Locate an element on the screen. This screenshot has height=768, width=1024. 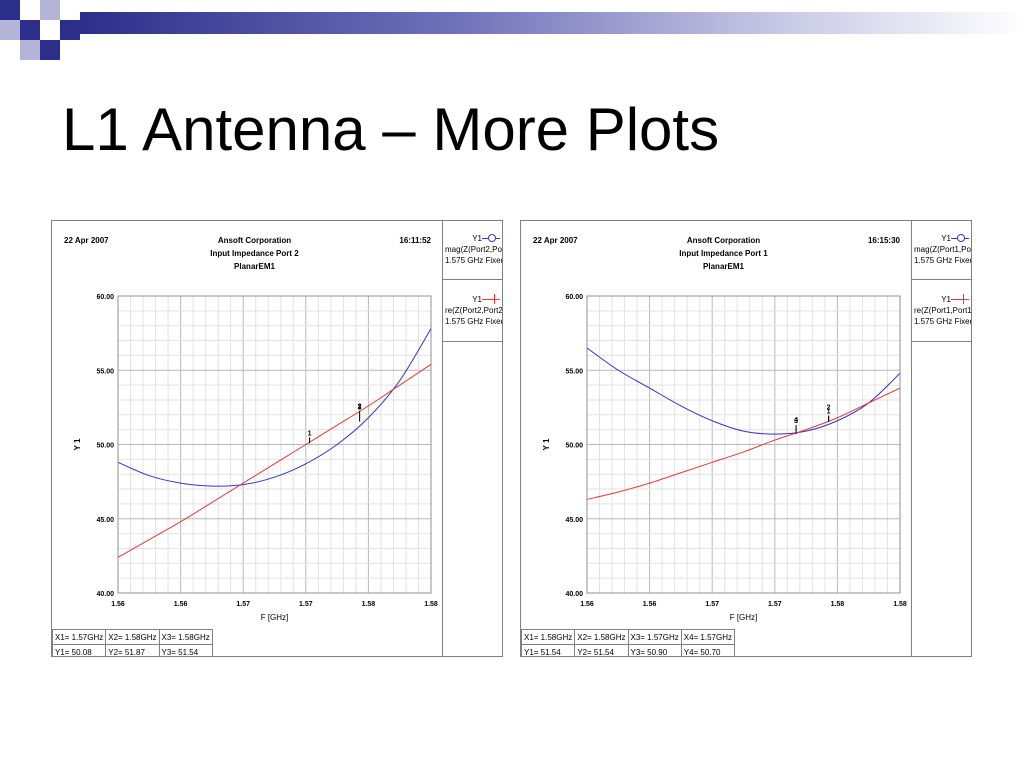
chart-subtitle: Input Impedance Port 1 is located at coordinates (723, 253).